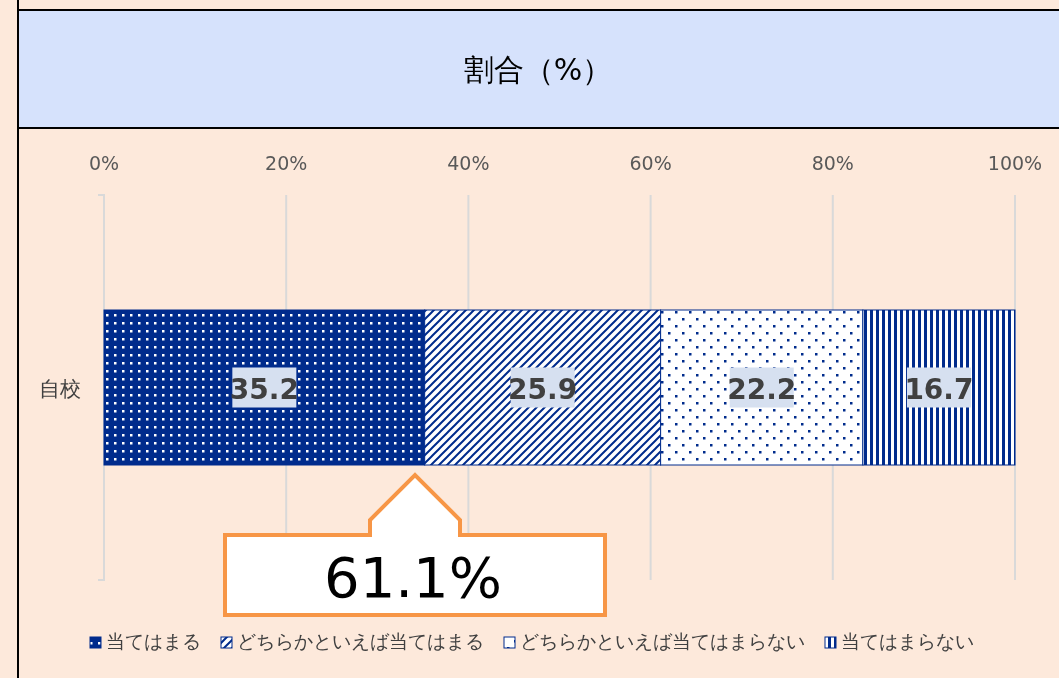 The height and width of the screenshot is (678, 1059). Describe the element at coordinates (1015, 163) in the screenshot. I see `x-tick-label: 100%` at that location.